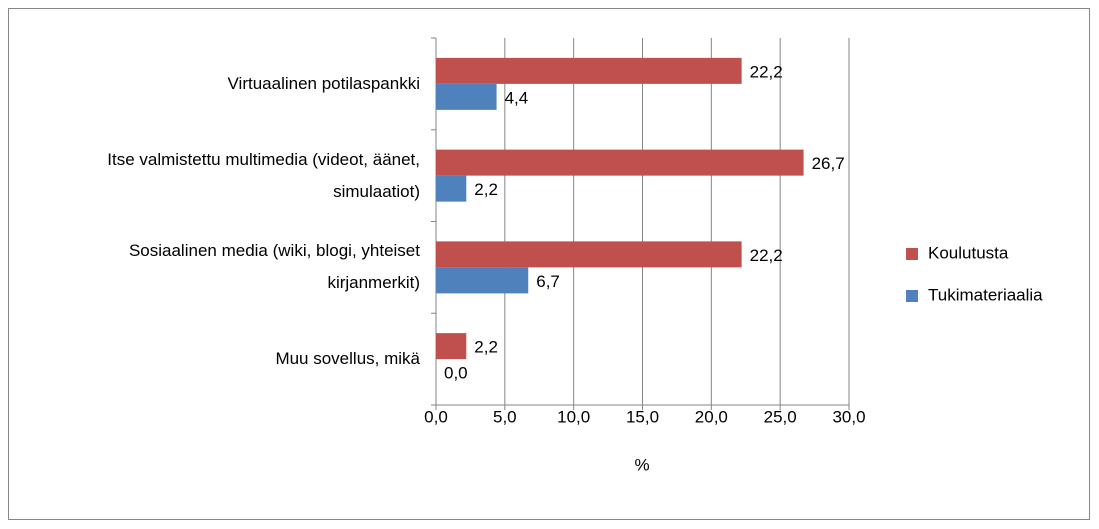 The image size is (1099, 529). What do you see at coordinates (347, 359) in the screenshot?
I see `y-tick-label: Muu sovellus, mikä` at bounding box center [347, 359].